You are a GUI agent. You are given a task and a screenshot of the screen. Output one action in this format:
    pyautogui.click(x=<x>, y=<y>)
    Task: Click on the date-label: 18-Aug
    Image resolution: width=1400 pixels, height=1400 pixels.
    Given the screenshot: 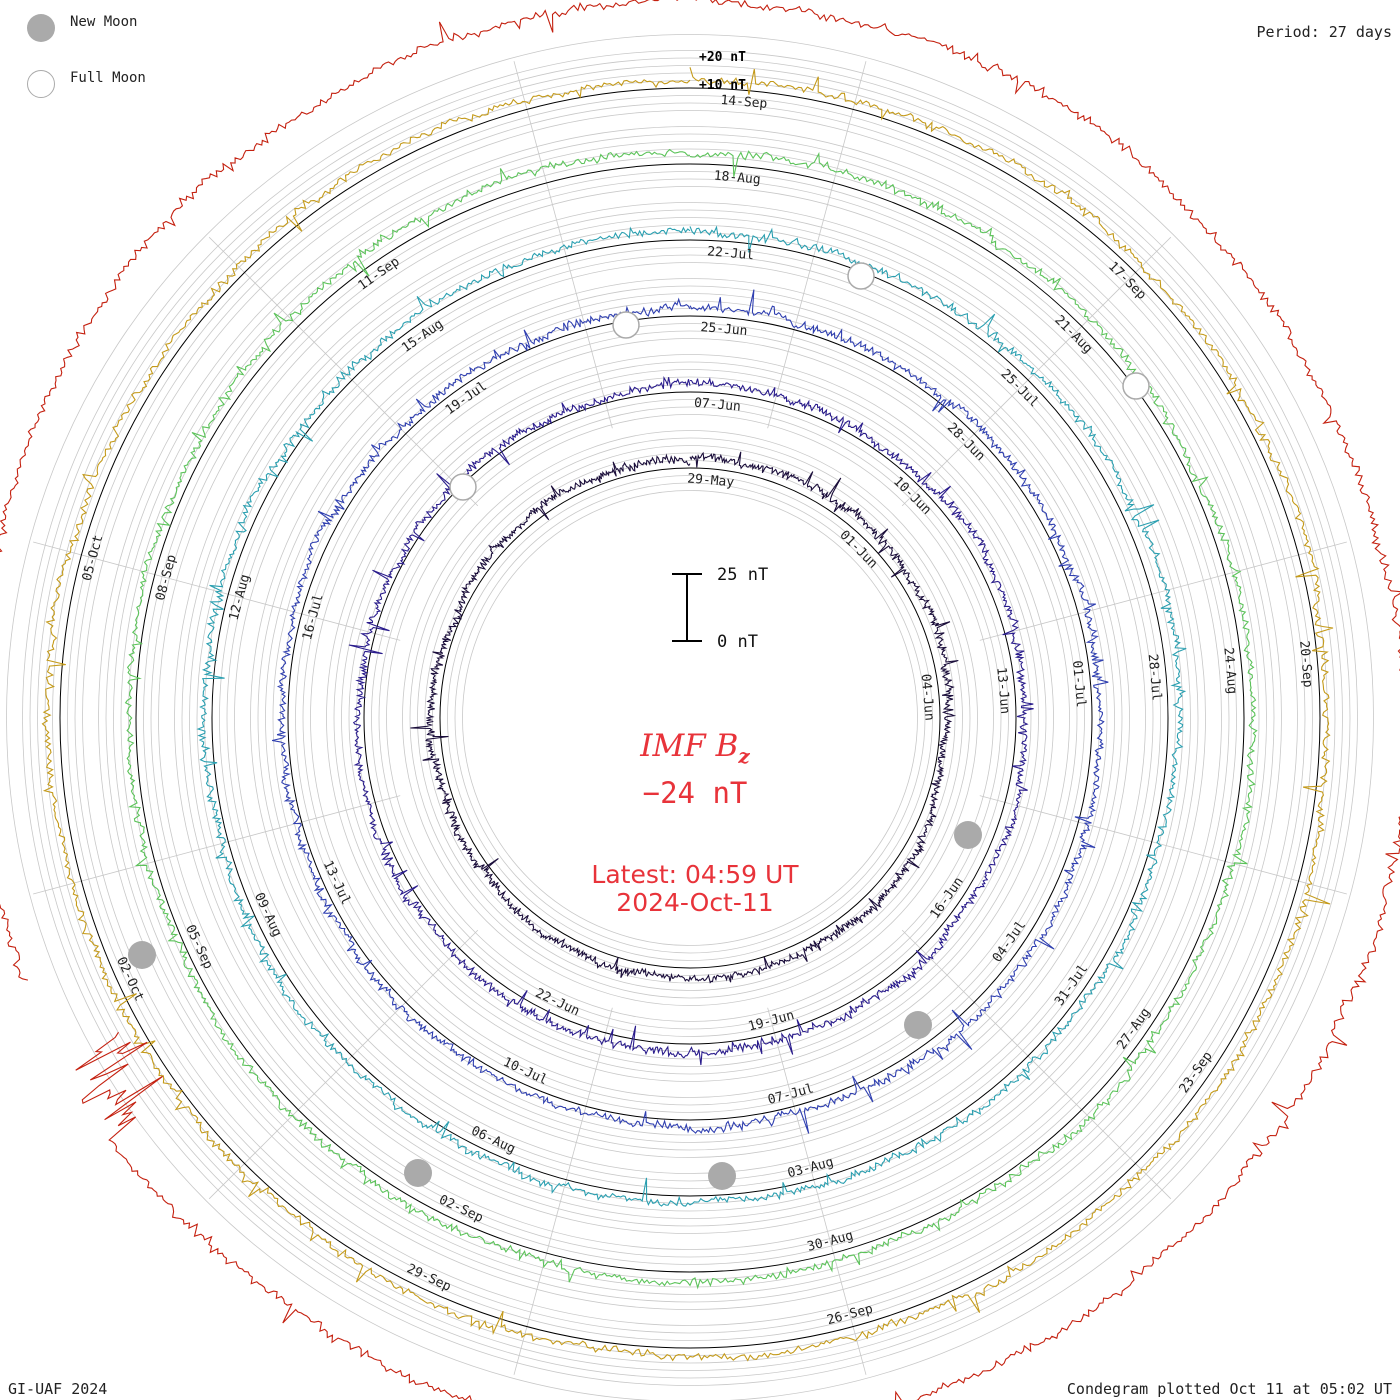 What is the action you would take?
    pyautogui.click(x=737, y=178)
    